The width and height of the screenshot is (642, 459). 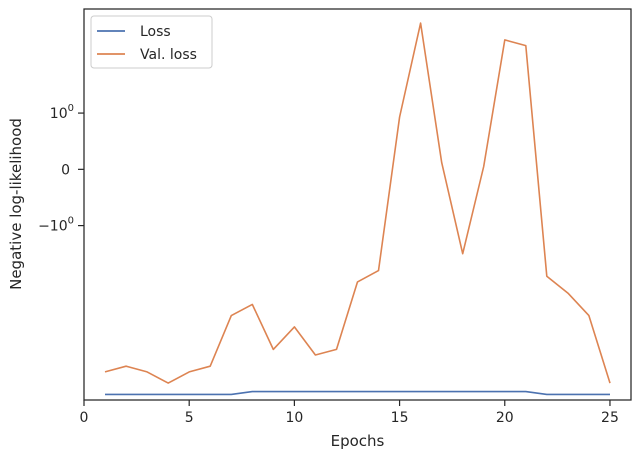 I want to click on y-tick-label: −100, so click(x=56, y=225).